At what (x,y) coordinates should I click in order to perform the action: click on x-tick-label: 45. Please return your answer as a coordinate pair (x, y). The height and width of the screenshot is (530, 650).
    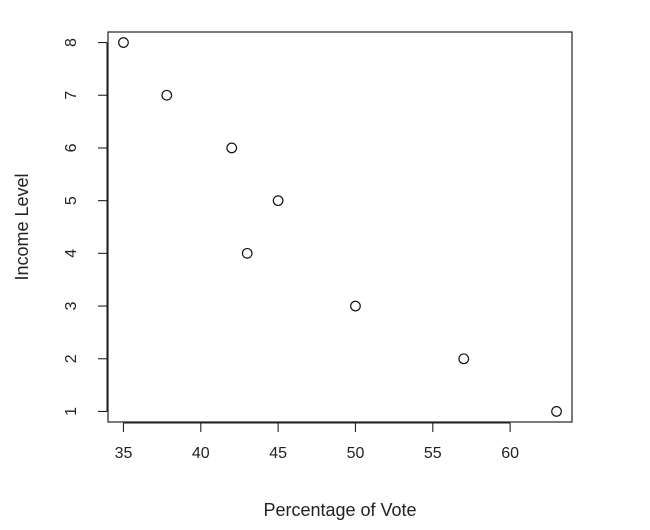
    Looking at the image, I should click on (278, 453).